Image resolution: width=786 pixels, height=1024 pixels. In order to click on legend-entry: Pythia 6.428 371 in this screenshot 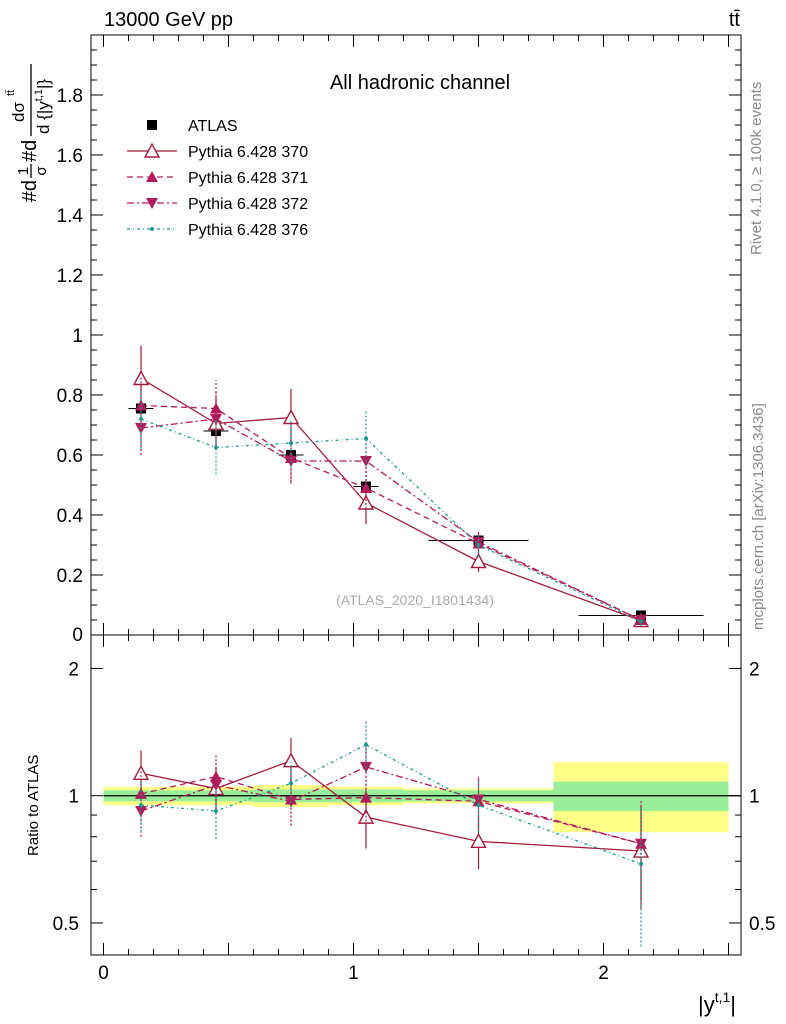, I will do `click(248, 178)`.